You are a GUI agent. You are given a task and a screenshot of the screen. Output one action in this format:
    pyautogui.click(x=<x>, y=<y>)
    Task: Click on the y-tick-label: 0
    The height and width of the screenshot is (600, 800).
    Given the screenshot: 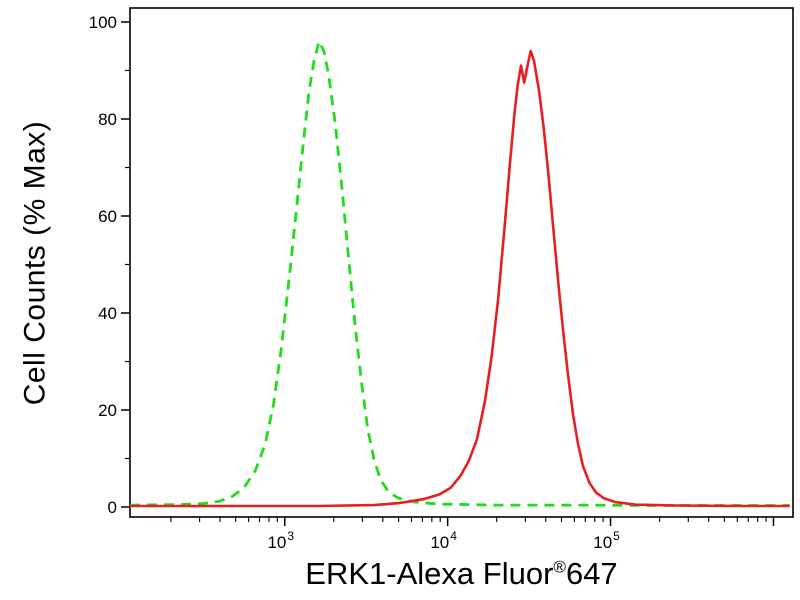 What is the action you would take?
    pyautogui.click(x=112, y=507)
    